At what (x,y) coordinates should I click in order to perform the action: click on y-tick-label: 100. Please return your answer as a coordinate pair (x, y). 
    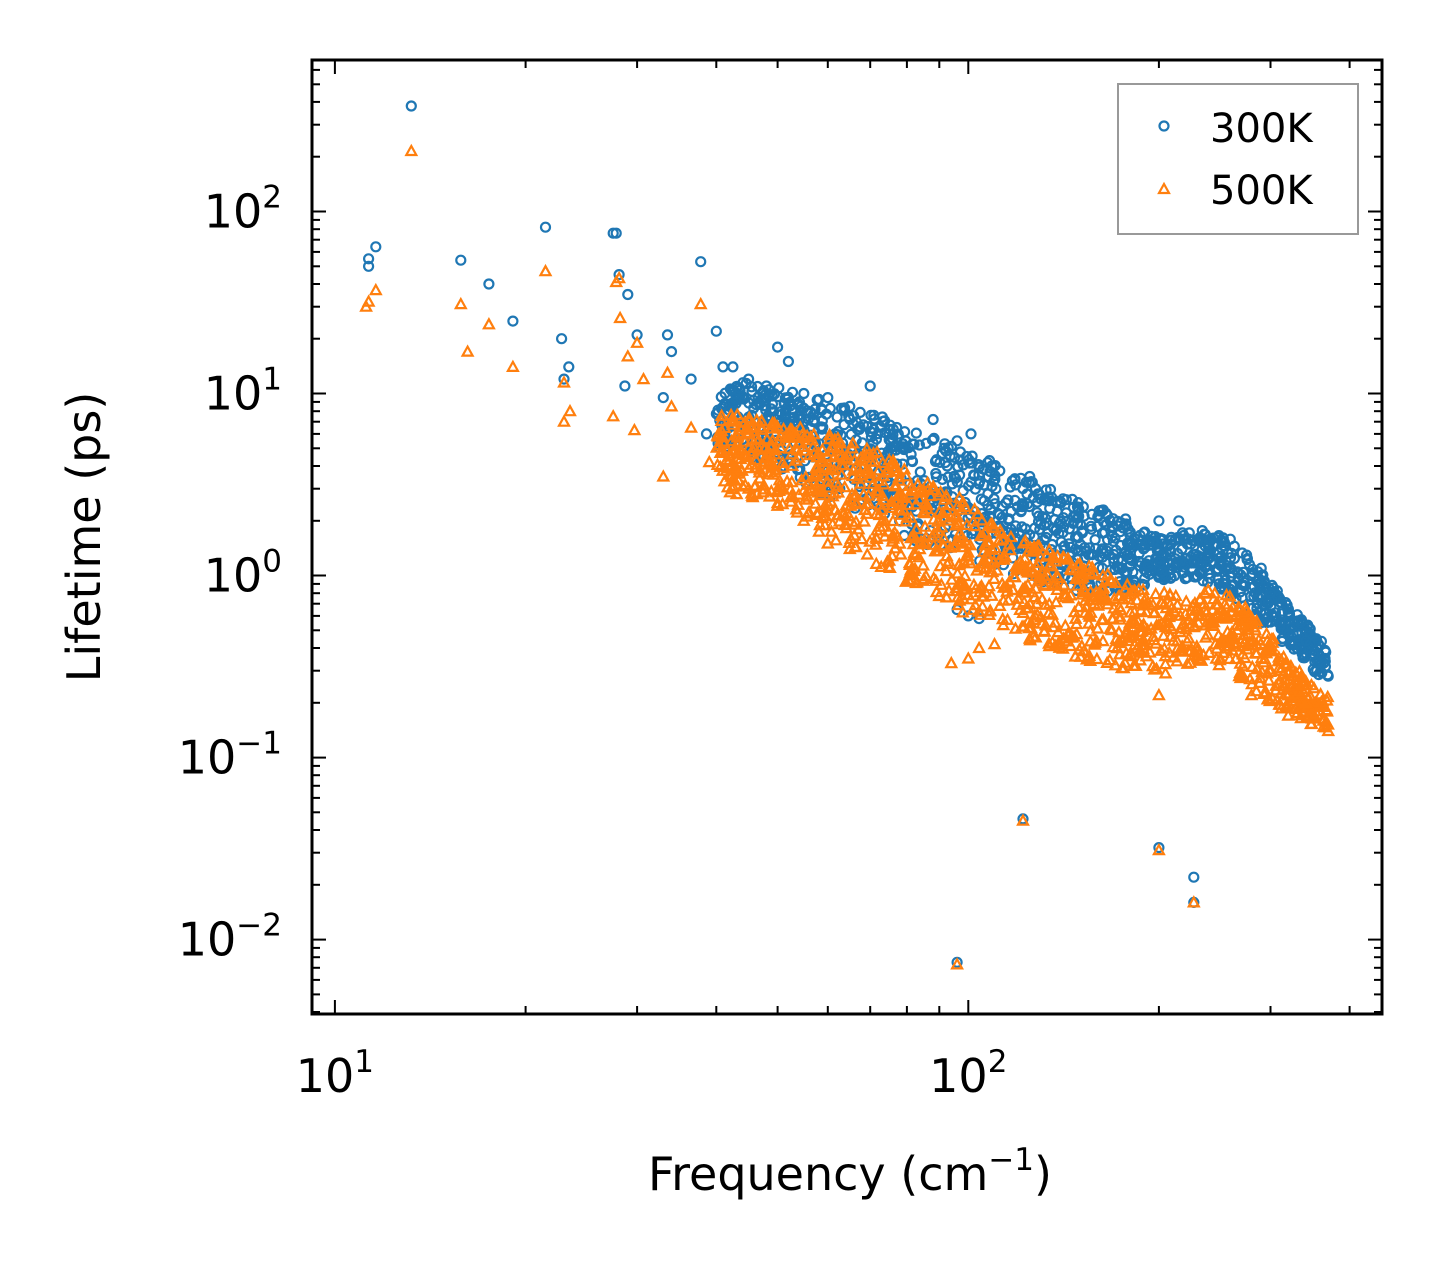
    Looking at the image, I should click on (243, 573).